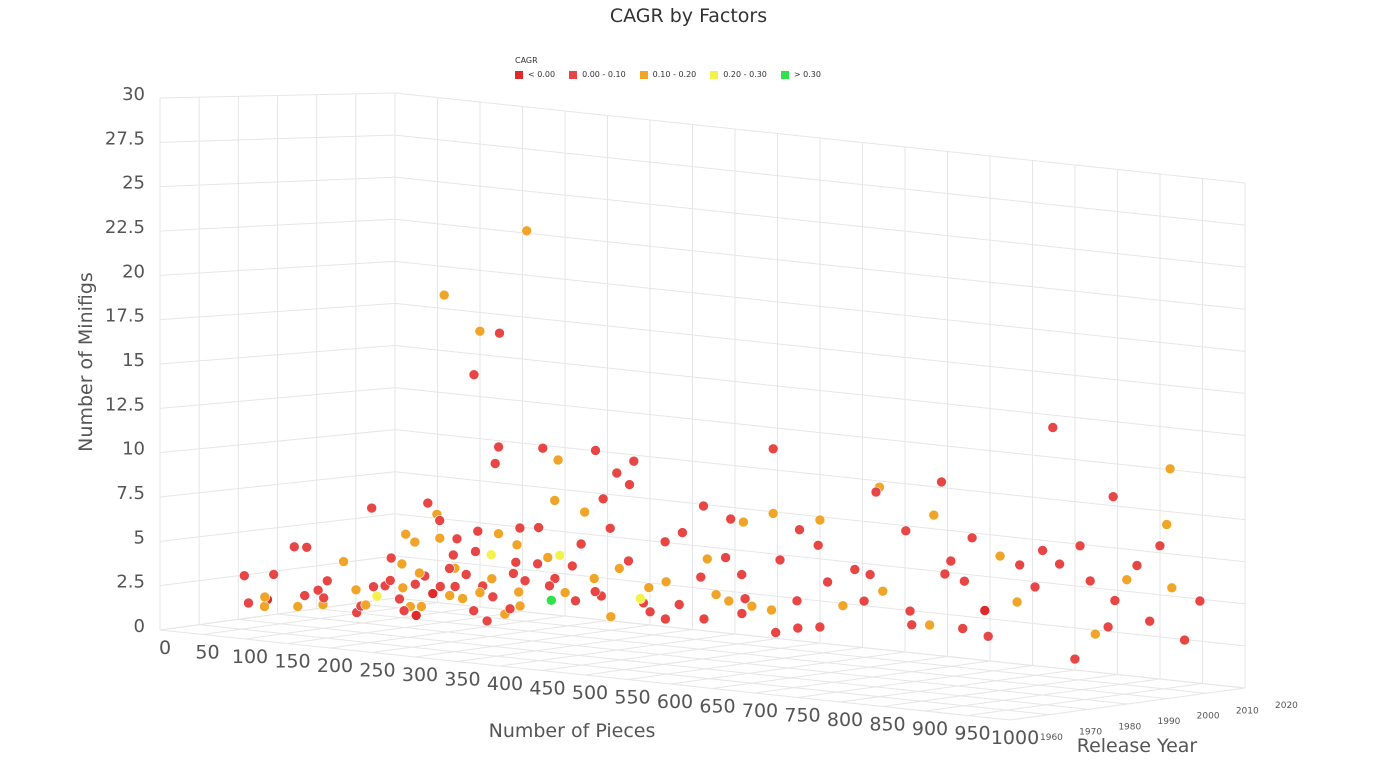  Describe the element at coordinates (667, 74) in the screenshot. I see `legend-item-010-020: 0.10 - 0.20` at that location.